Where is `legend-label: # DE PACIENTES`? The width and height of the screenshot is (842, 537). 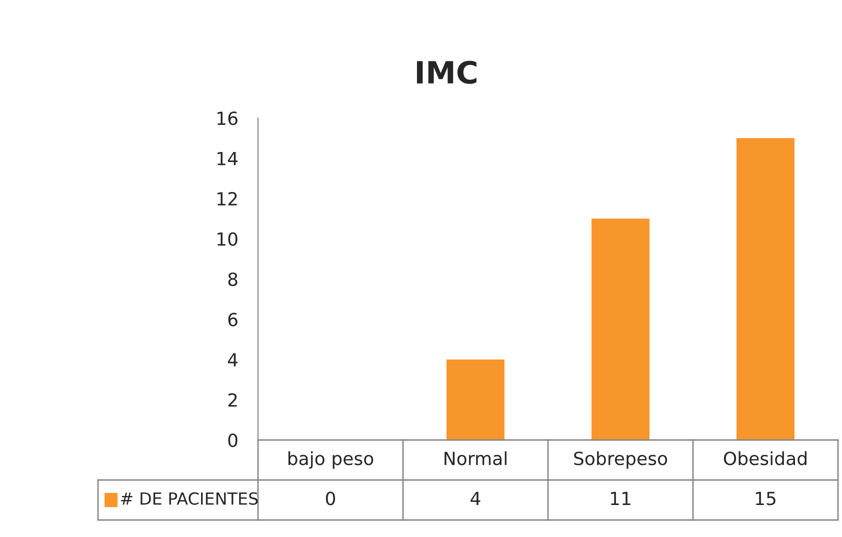
legend-label: # DE PACIENTES is located at coordinates (189, 498).